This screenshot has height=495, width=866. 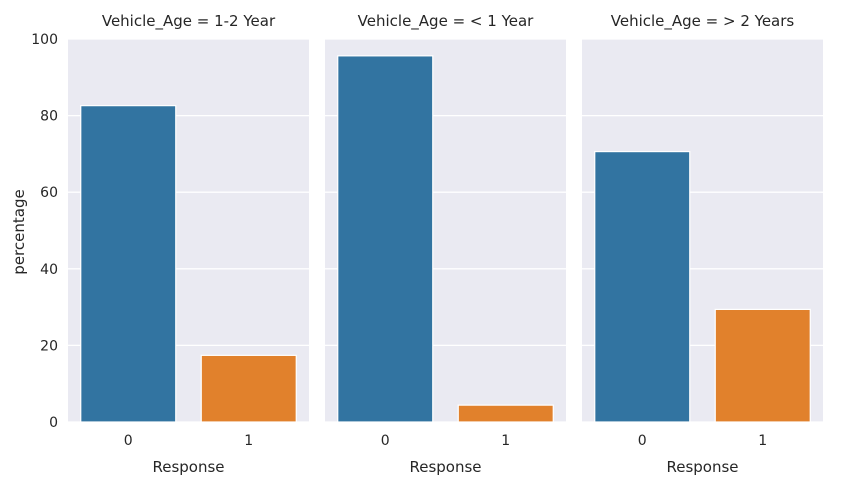 I want to click on y-tick-label: 0, so click(x=53, y=423).